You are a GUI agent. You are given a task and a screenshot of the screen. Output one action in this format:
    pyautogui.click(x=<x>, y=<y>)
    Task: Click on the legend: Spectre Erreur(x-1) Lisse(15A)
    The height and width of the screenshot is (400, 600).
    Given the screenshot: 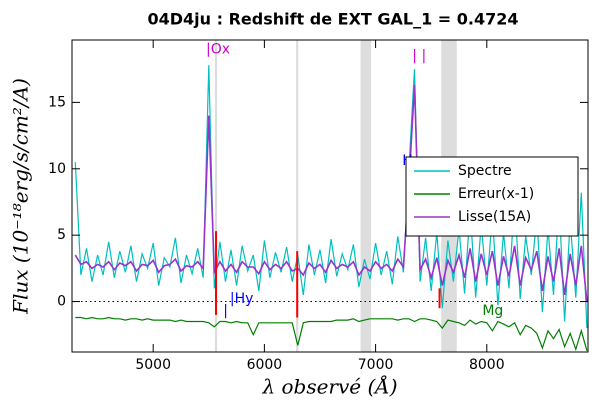 What is the action you would take?
    pyautogui.click(x=492, y=196)
    